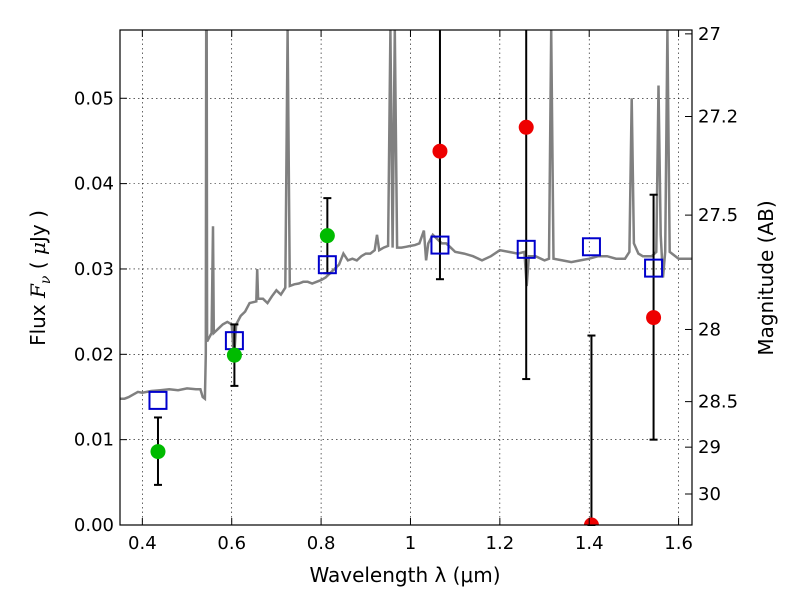 Image resolution: width=800 pixels, height=600 pixels. I want to click on y2-tick-label: 27.5, so click(718, 215).